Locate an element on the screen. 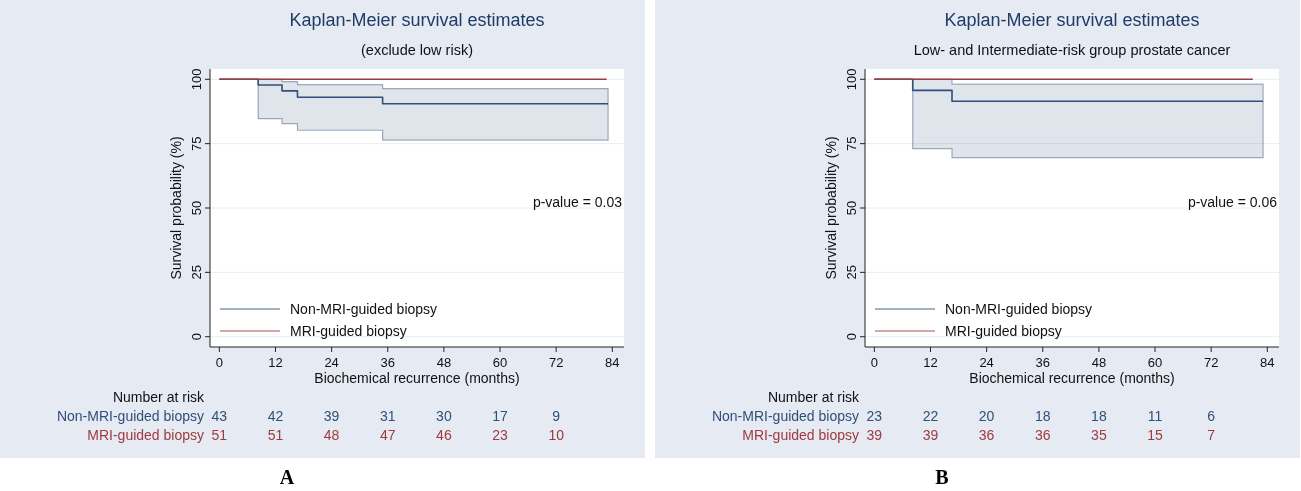  text: 43 is located at coordinates (219, 416).